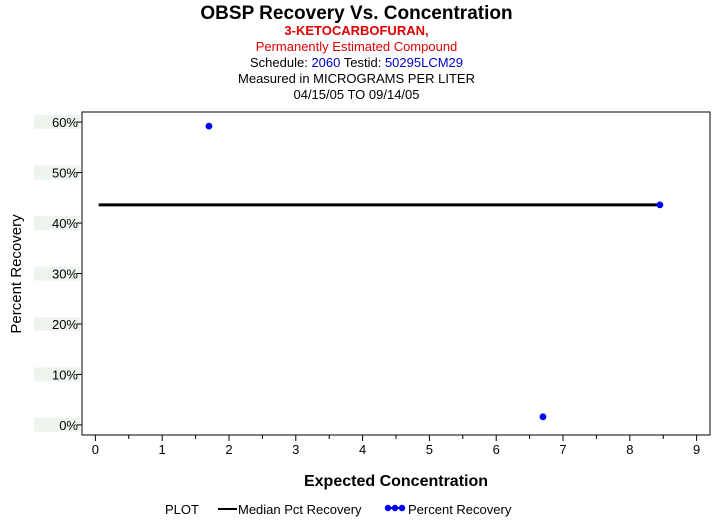  What do you see at coordinates (228, 449) in the screenshot?
I see `x-tick-label: 2` at bounding box center [228, 449].